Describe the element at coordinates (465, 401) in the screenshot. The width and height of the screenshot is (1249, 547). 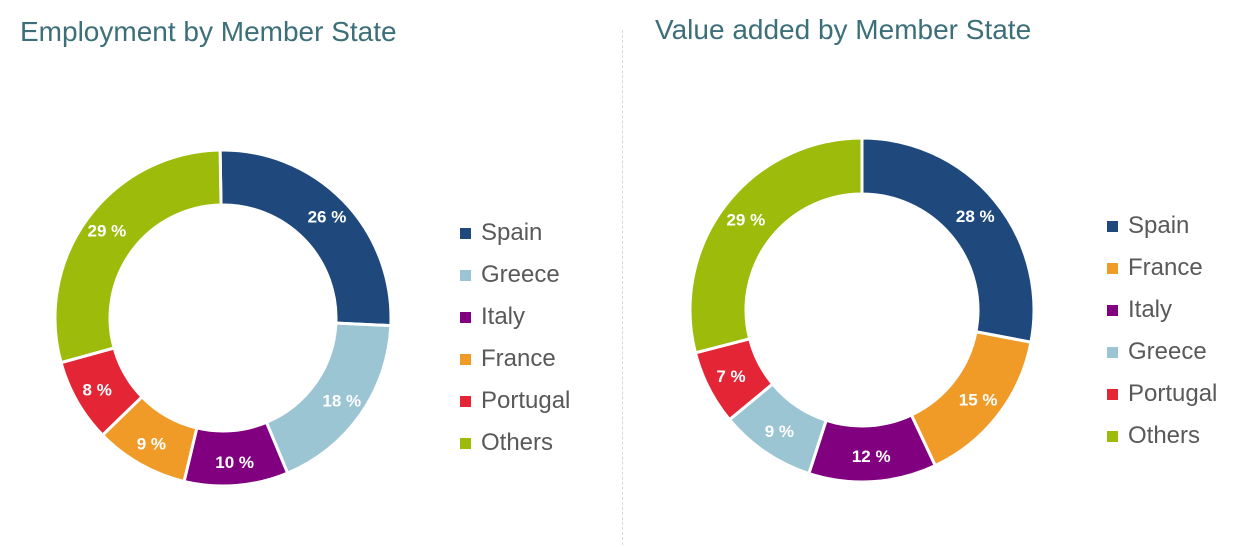
I see `employment-legend-swatch-portugal` at that location.